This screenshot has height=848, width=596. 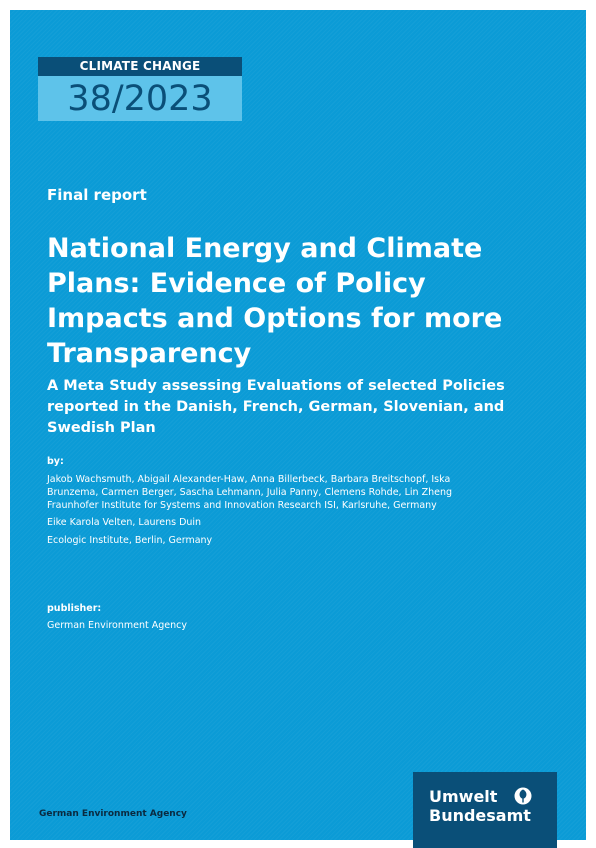 What do you see at coordinates (140, 66) in the screenshot?
I see `series-label: CLIMATE CHANGE` at bounding box center [140, 66].